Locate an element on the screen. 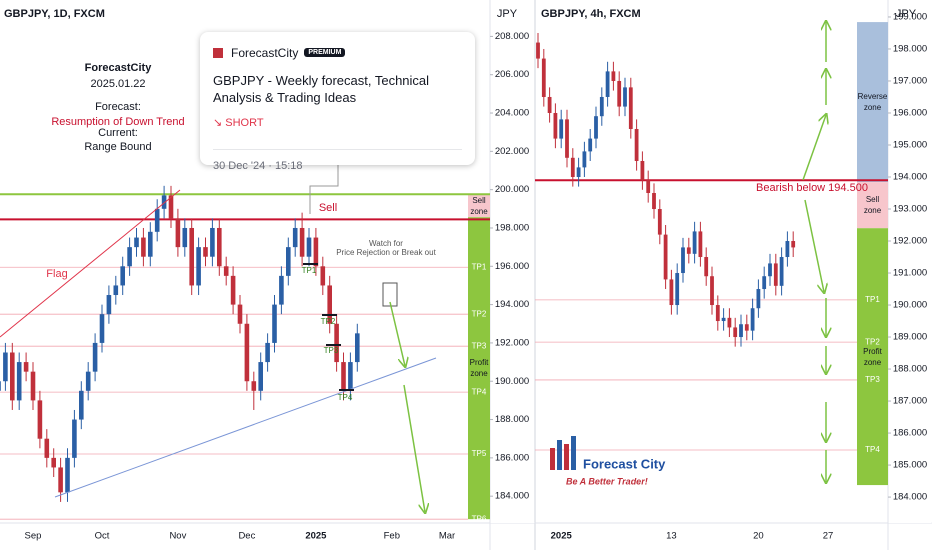 The width and height of the screenshot is (932, 550). y-tick-label: 204.000 is located at coordinates (512, 113).